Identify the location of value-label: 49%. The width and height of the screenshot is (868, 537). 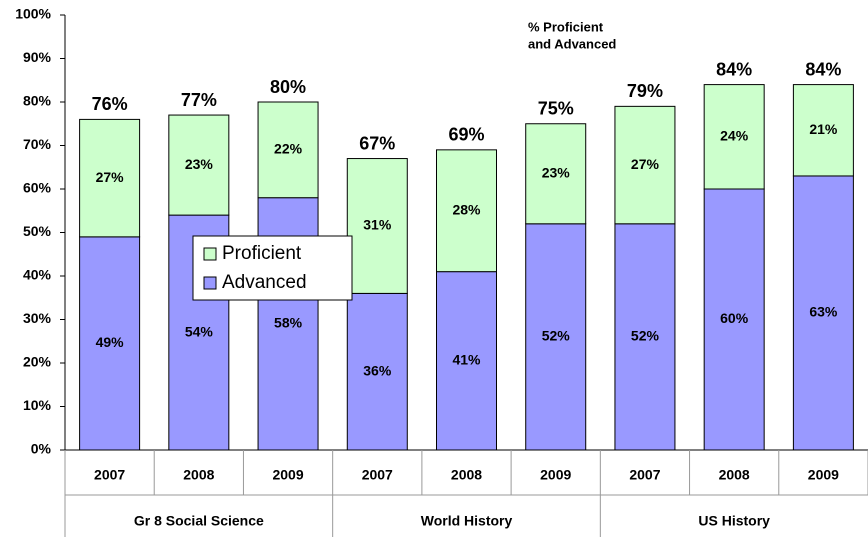
(110, 342).